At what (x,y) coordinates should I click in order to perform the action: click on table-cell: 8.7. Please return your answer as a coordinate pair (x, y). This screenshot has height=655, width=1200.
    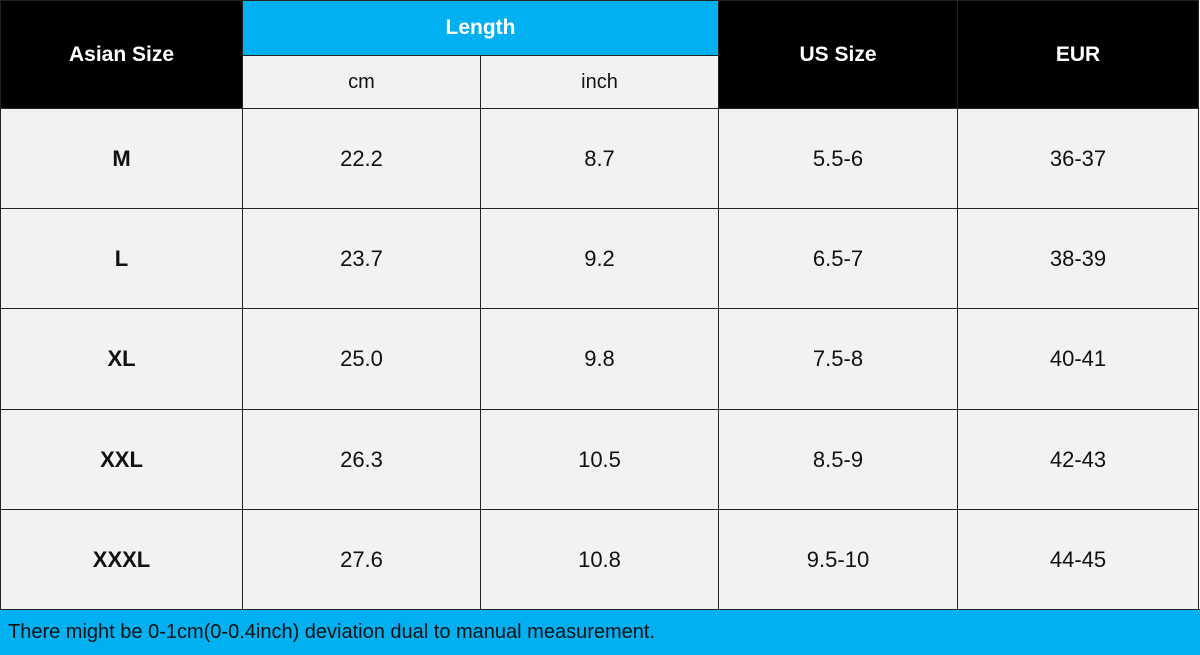
    Looking at the image, I should click on (599, 158).